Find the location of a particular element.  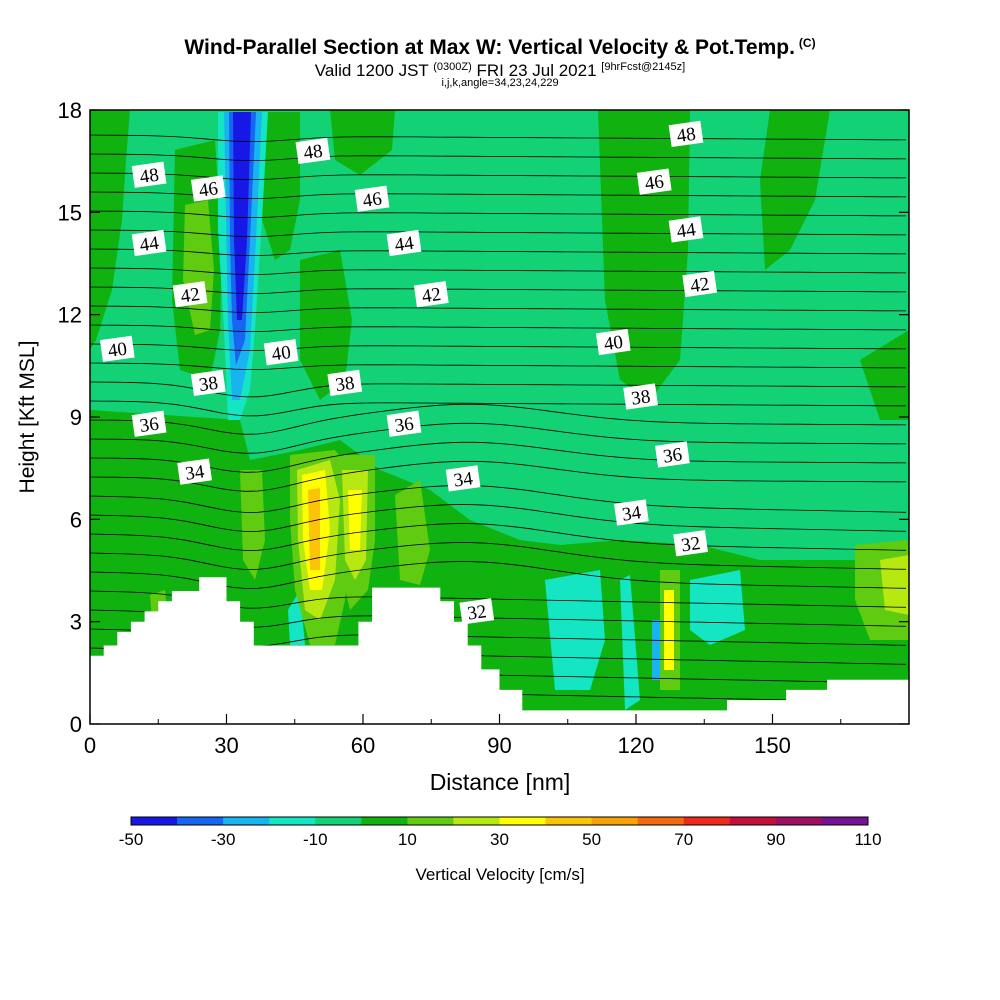

colorbar-tick-label: 90 is located at coordinates (775, 839).